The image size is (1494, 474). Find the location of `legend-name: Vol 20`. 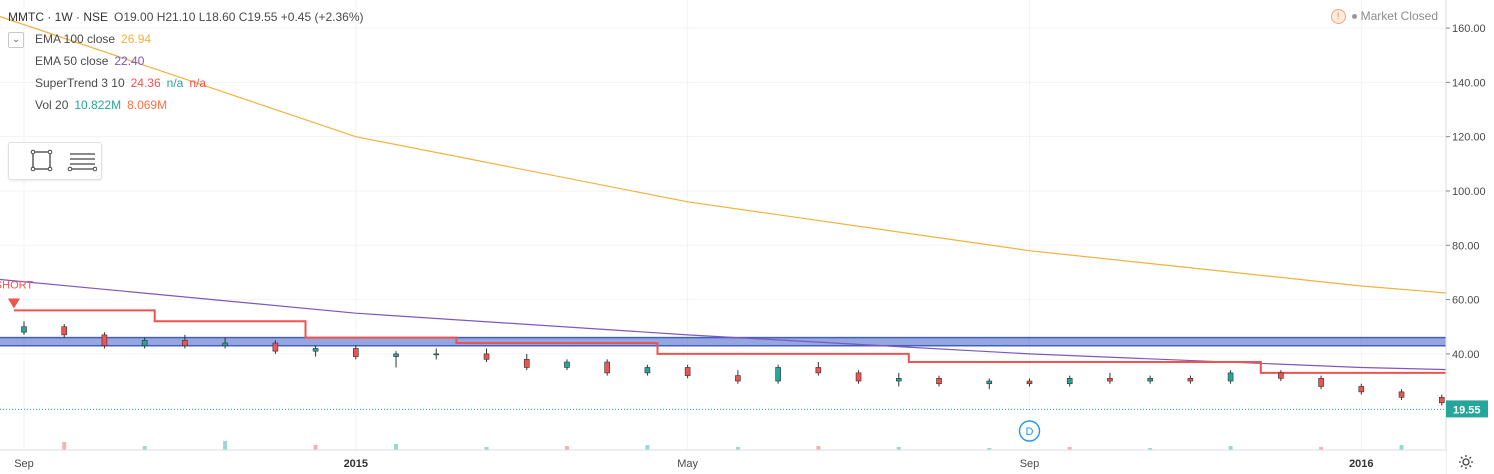

legend-name: Vol 20 is located at coordinates (52, 105).